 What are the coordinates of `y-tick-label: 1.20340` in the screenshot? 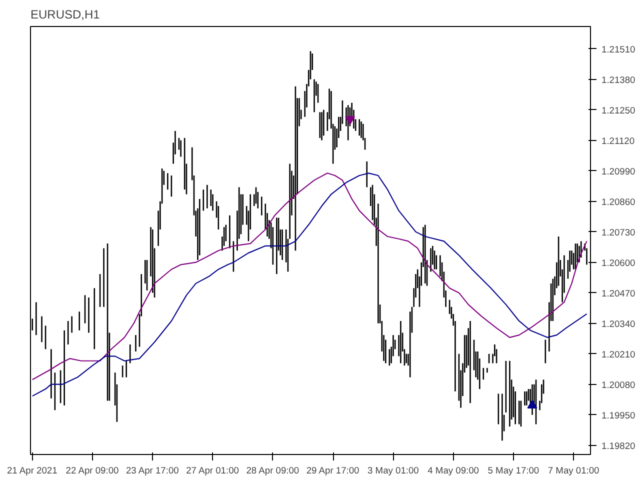 It's located at (619, 323).